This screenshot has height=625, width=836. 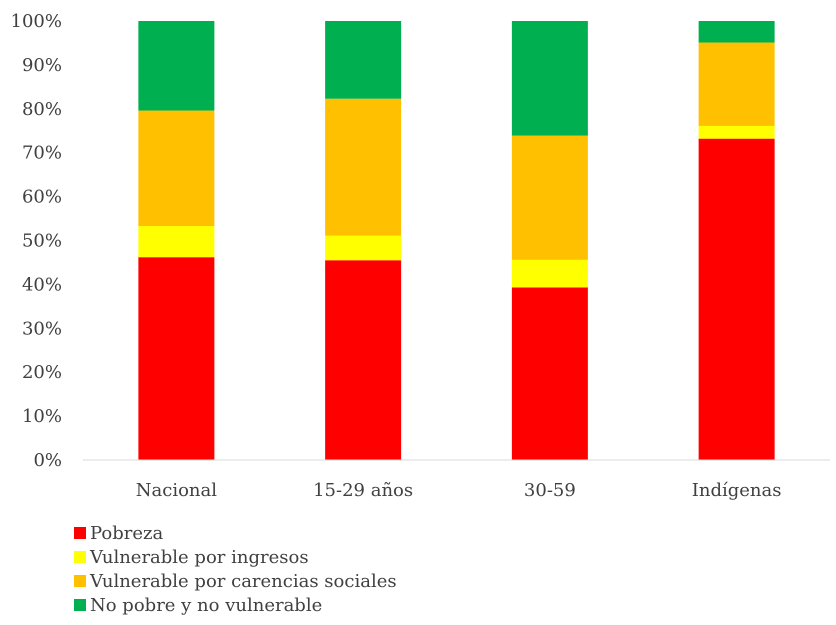 I want to click on legend-item: Vulnerable por ingresos, so click(x=235, y=557).